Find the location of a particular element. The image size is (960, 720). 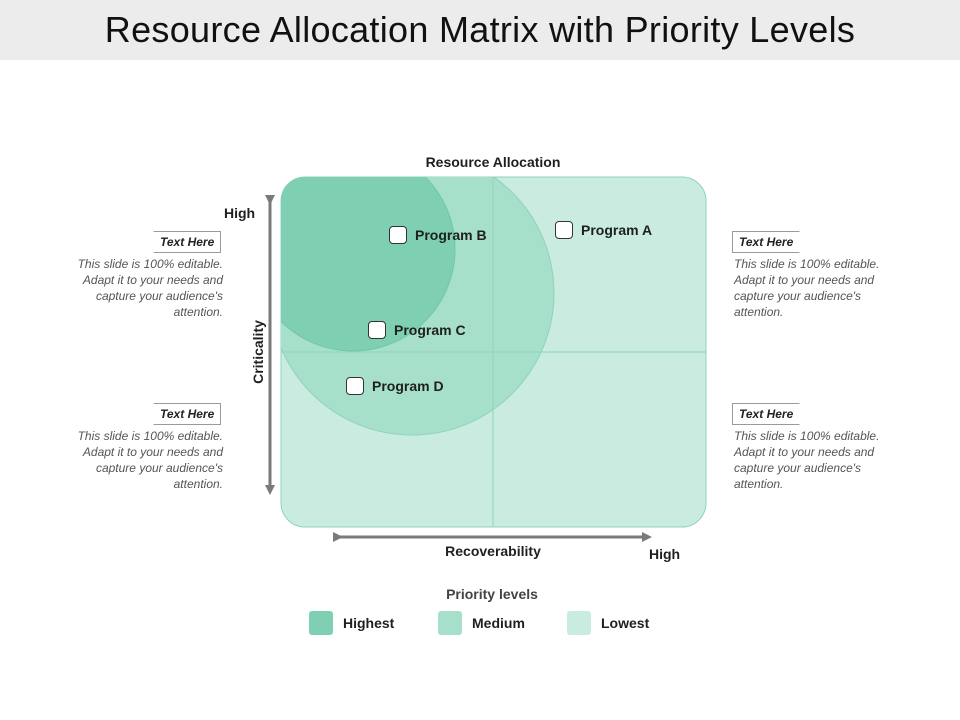

program-a: Program A is located at coordinates (603, 230).